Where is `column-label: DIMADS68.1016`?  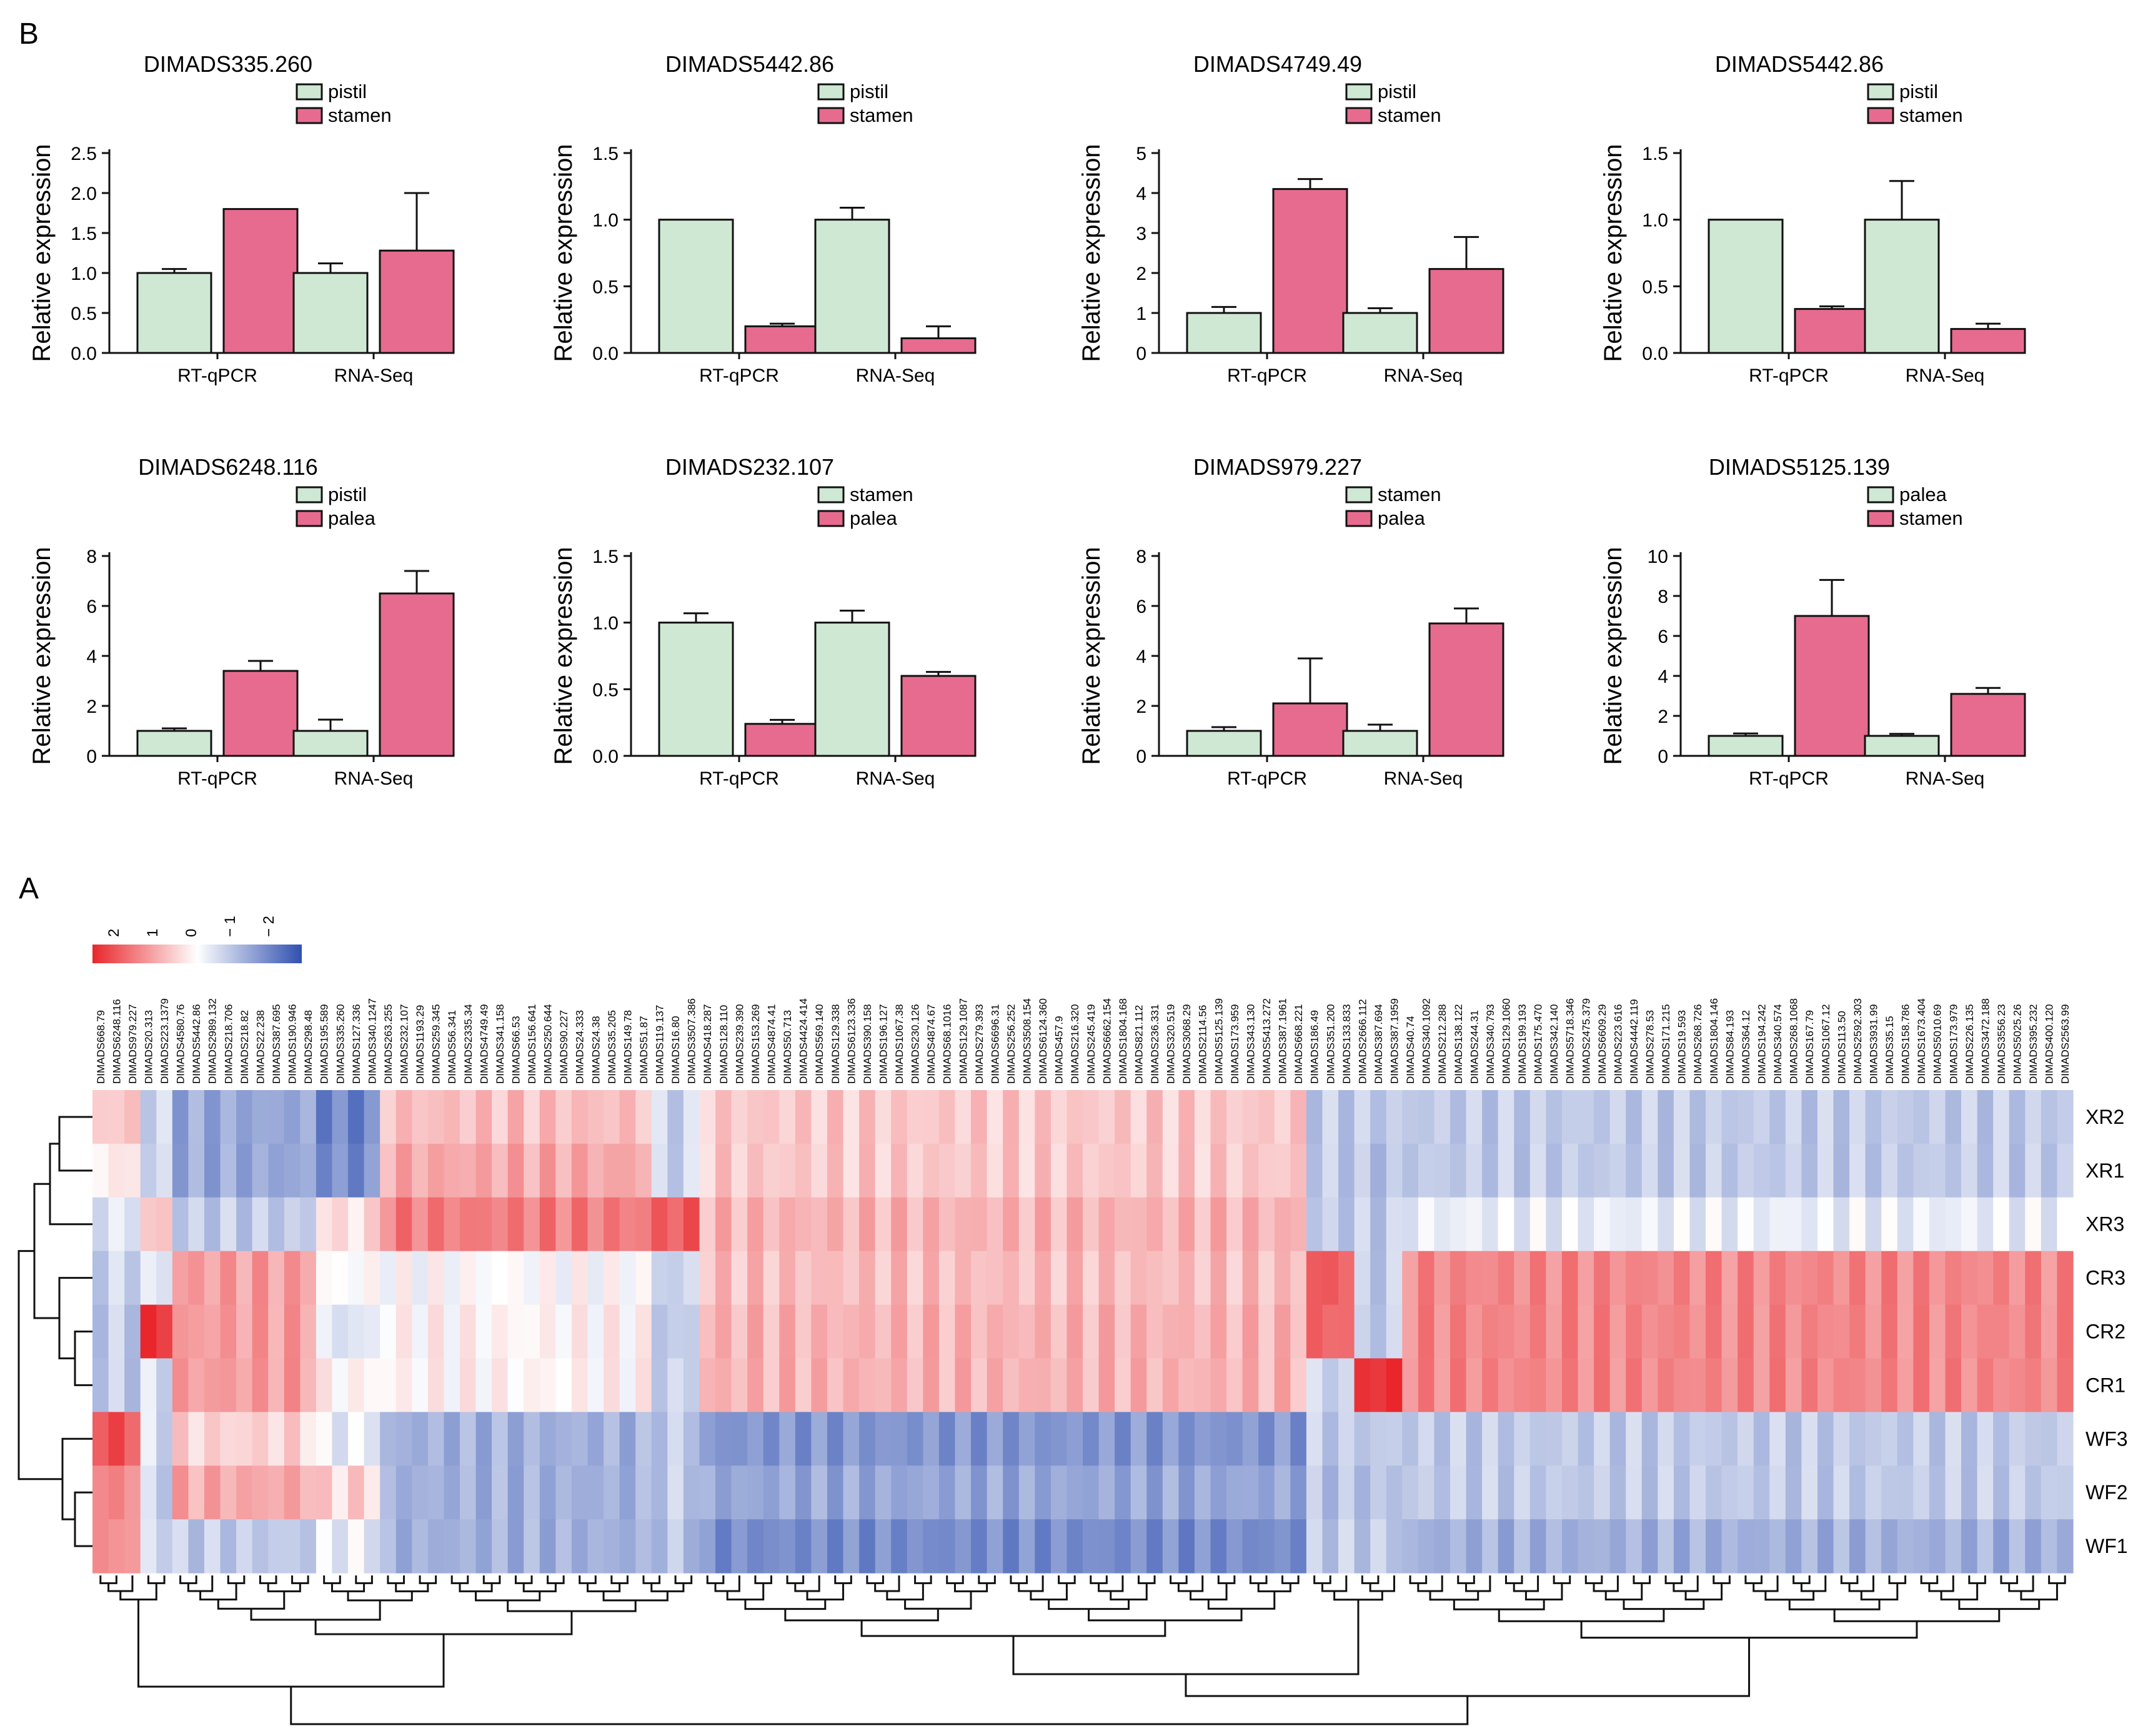 column-label: DIMADS68.1016 is located at coordinates (947, 1044).